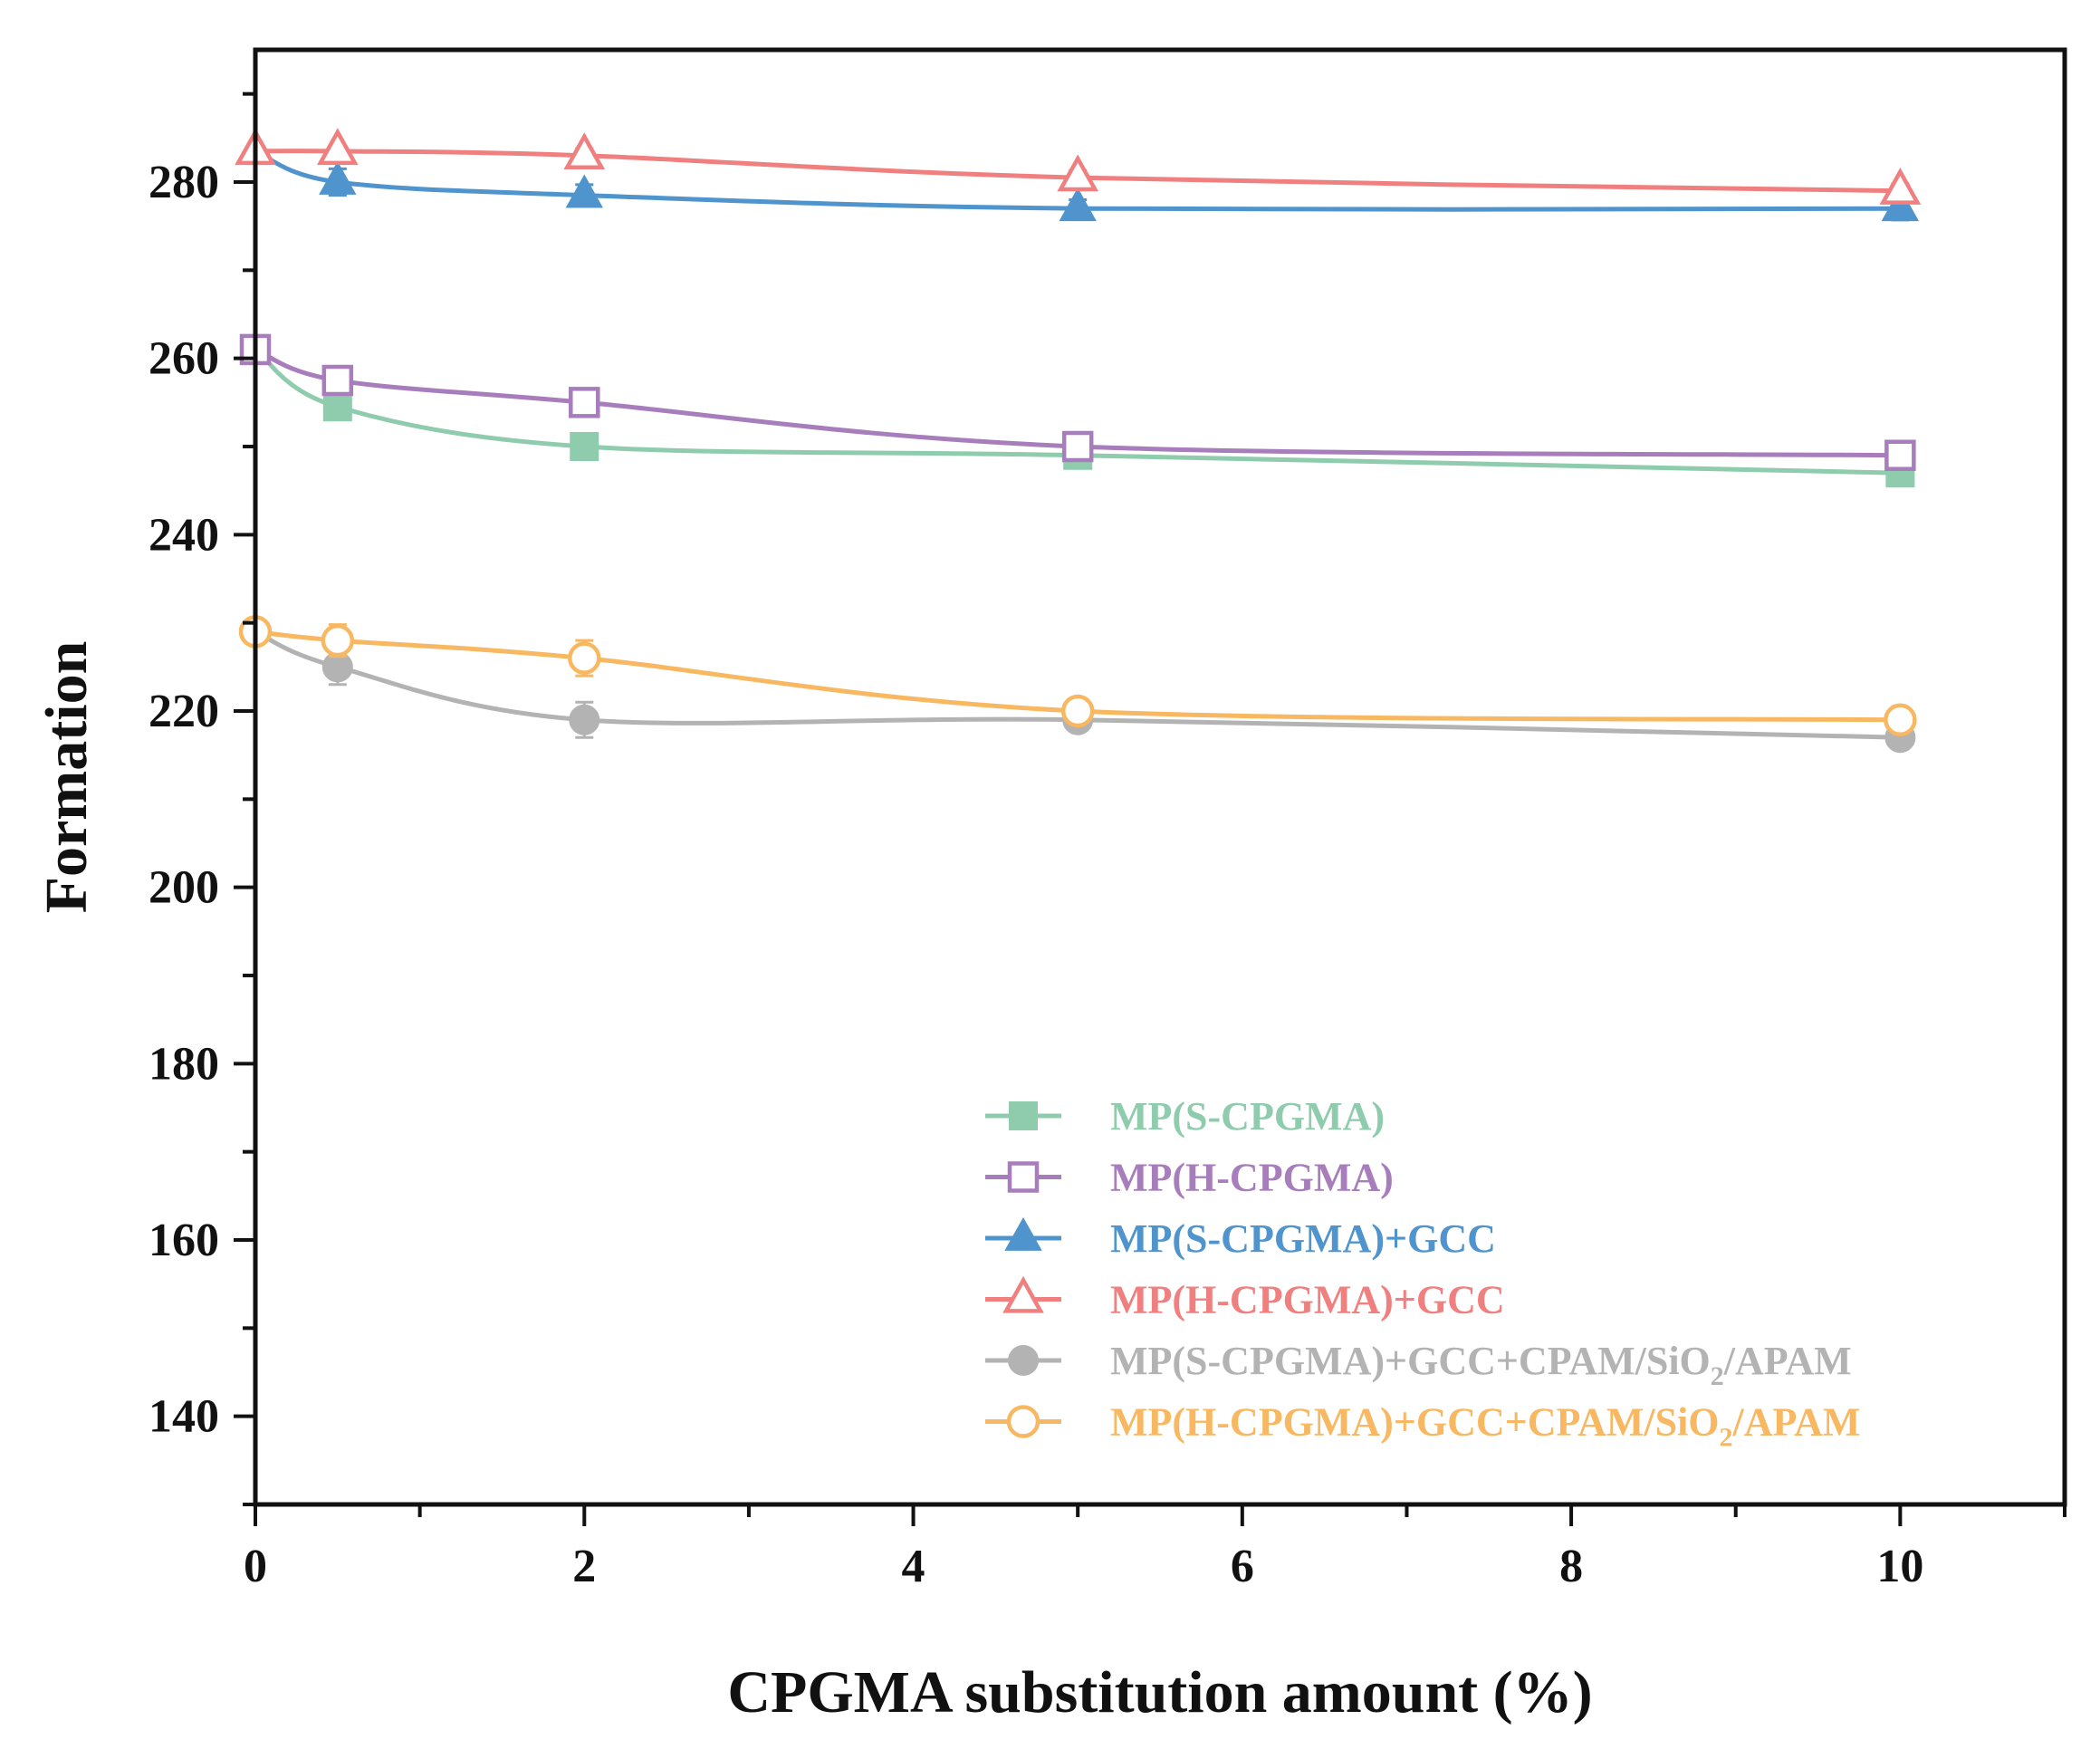 This screenshot has width=2100, height=1749. Describe the element at coordinates (184, 535) in the screenshot. I see `y-tick-label: 240` at that location.